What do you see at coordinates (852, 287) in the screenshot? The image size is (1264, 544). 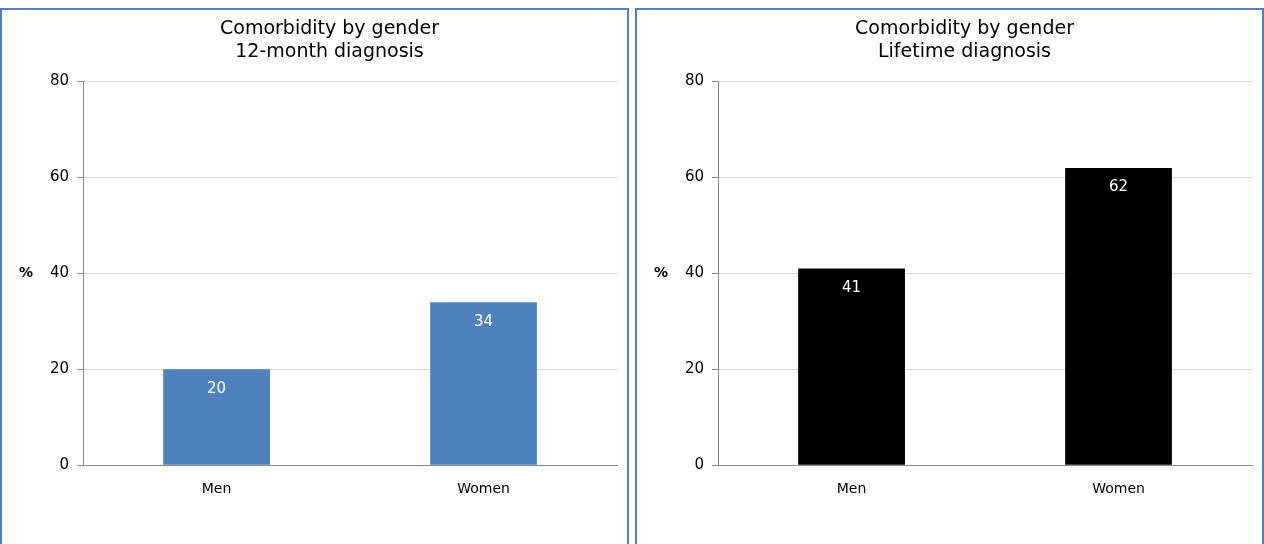 I see `data-label: 41` at bounding box center [852, 287].